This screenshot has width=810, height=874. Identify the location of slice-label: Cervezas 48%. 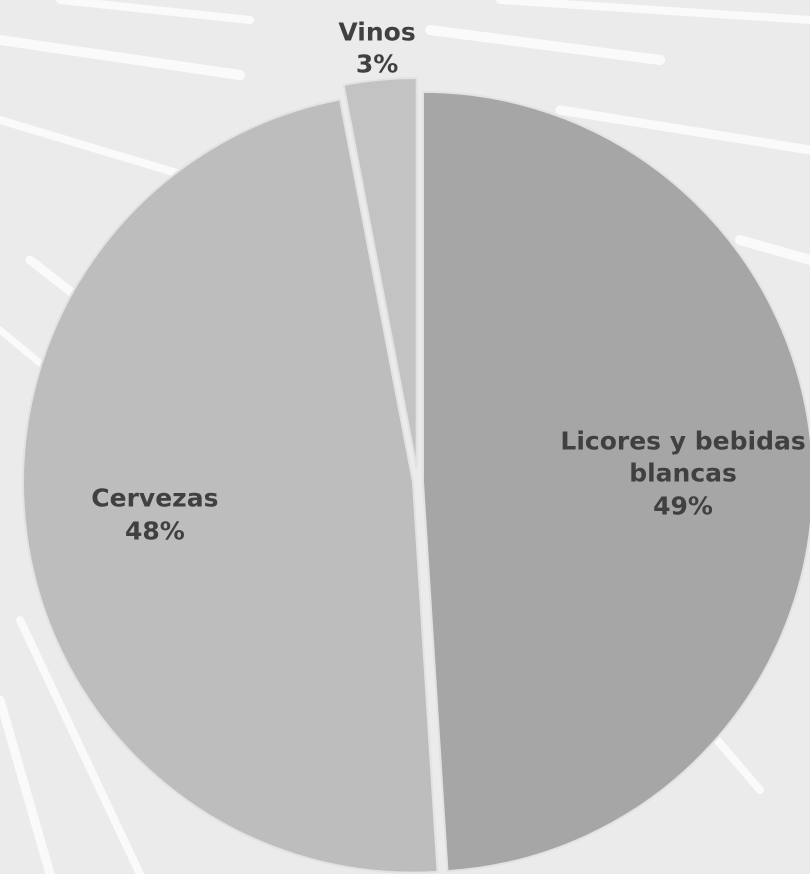
(154, 515).